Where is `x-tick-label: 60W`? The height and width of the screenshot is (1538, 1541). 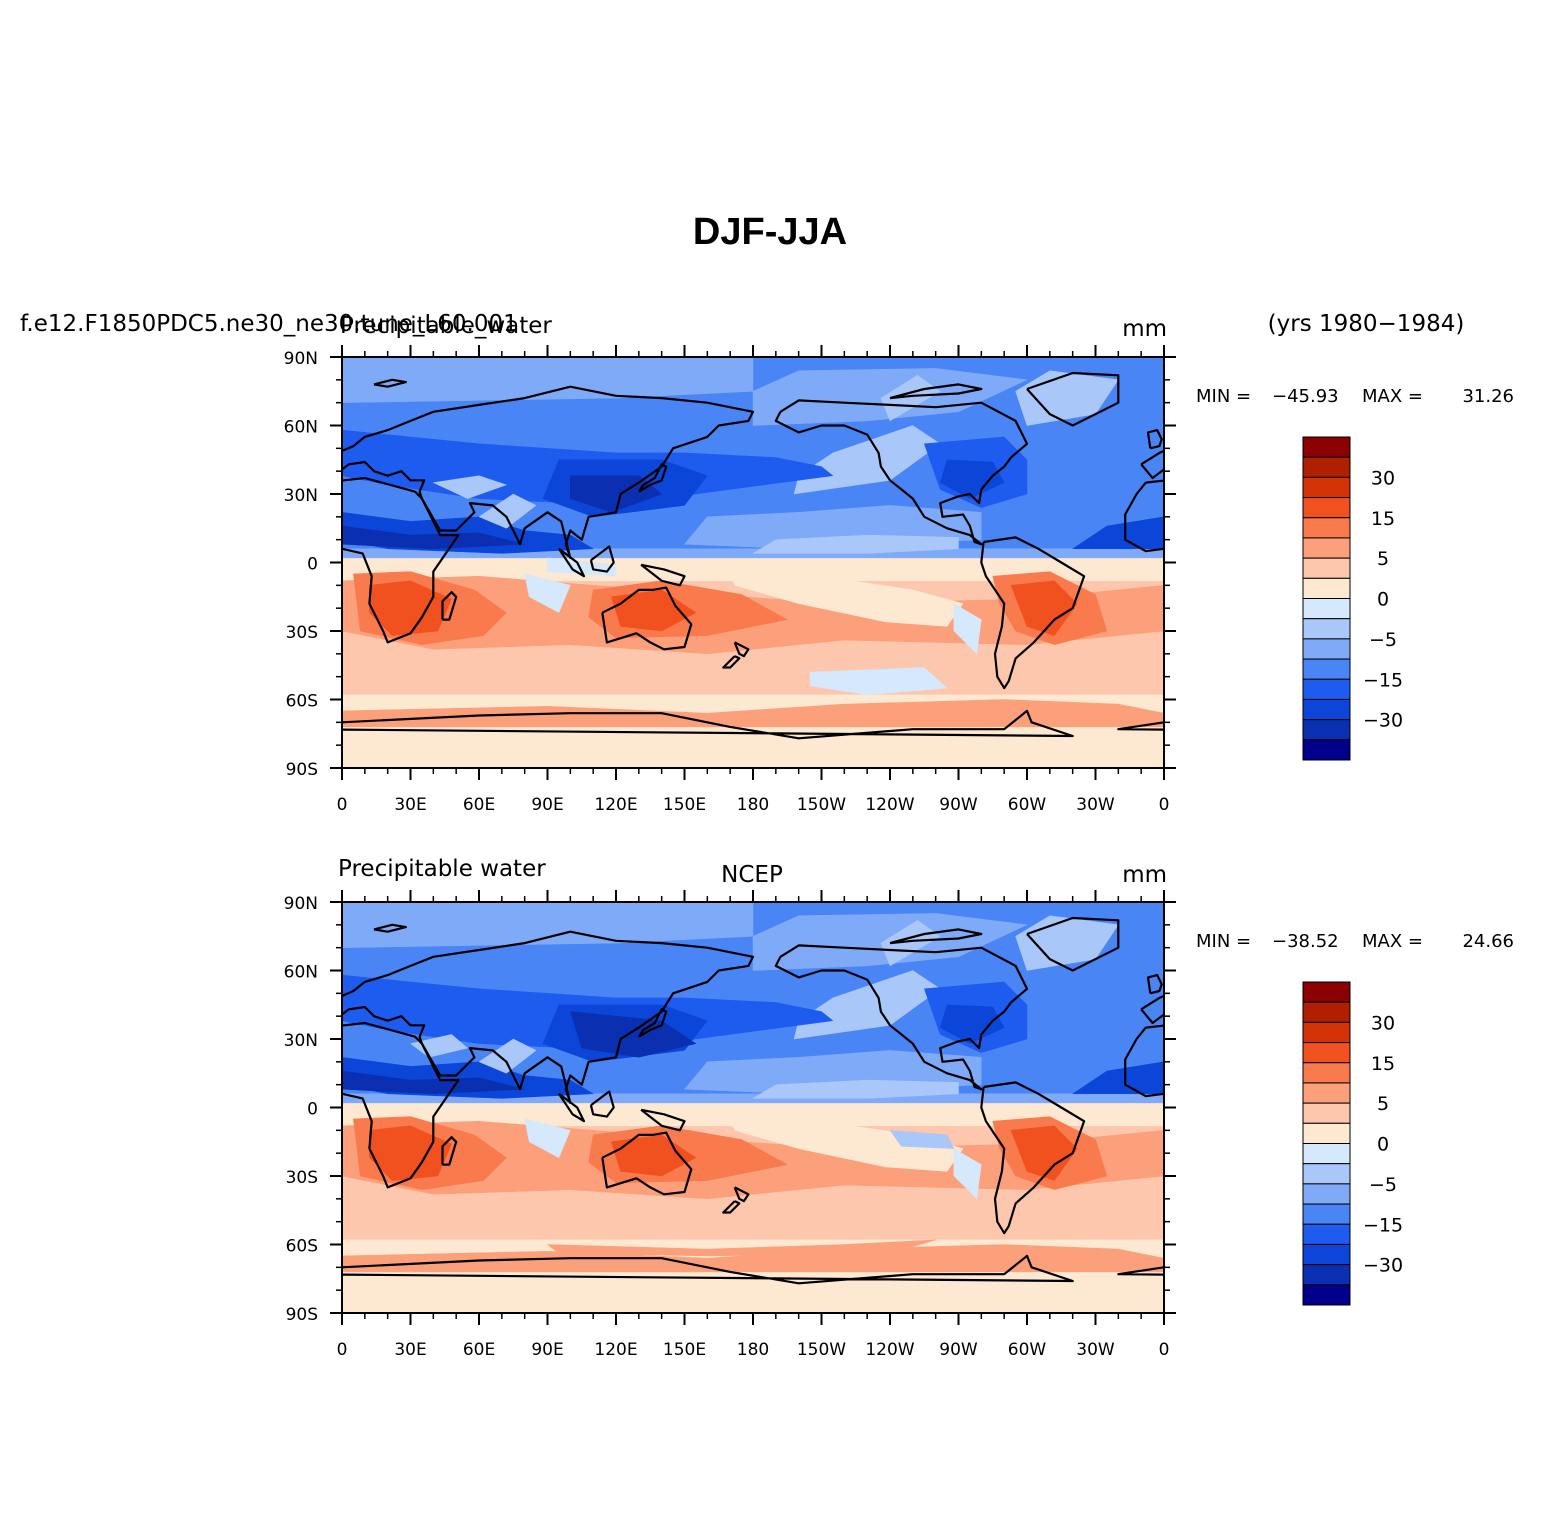
x-tick-label: 60W is located at coordinates (1027, 1350).